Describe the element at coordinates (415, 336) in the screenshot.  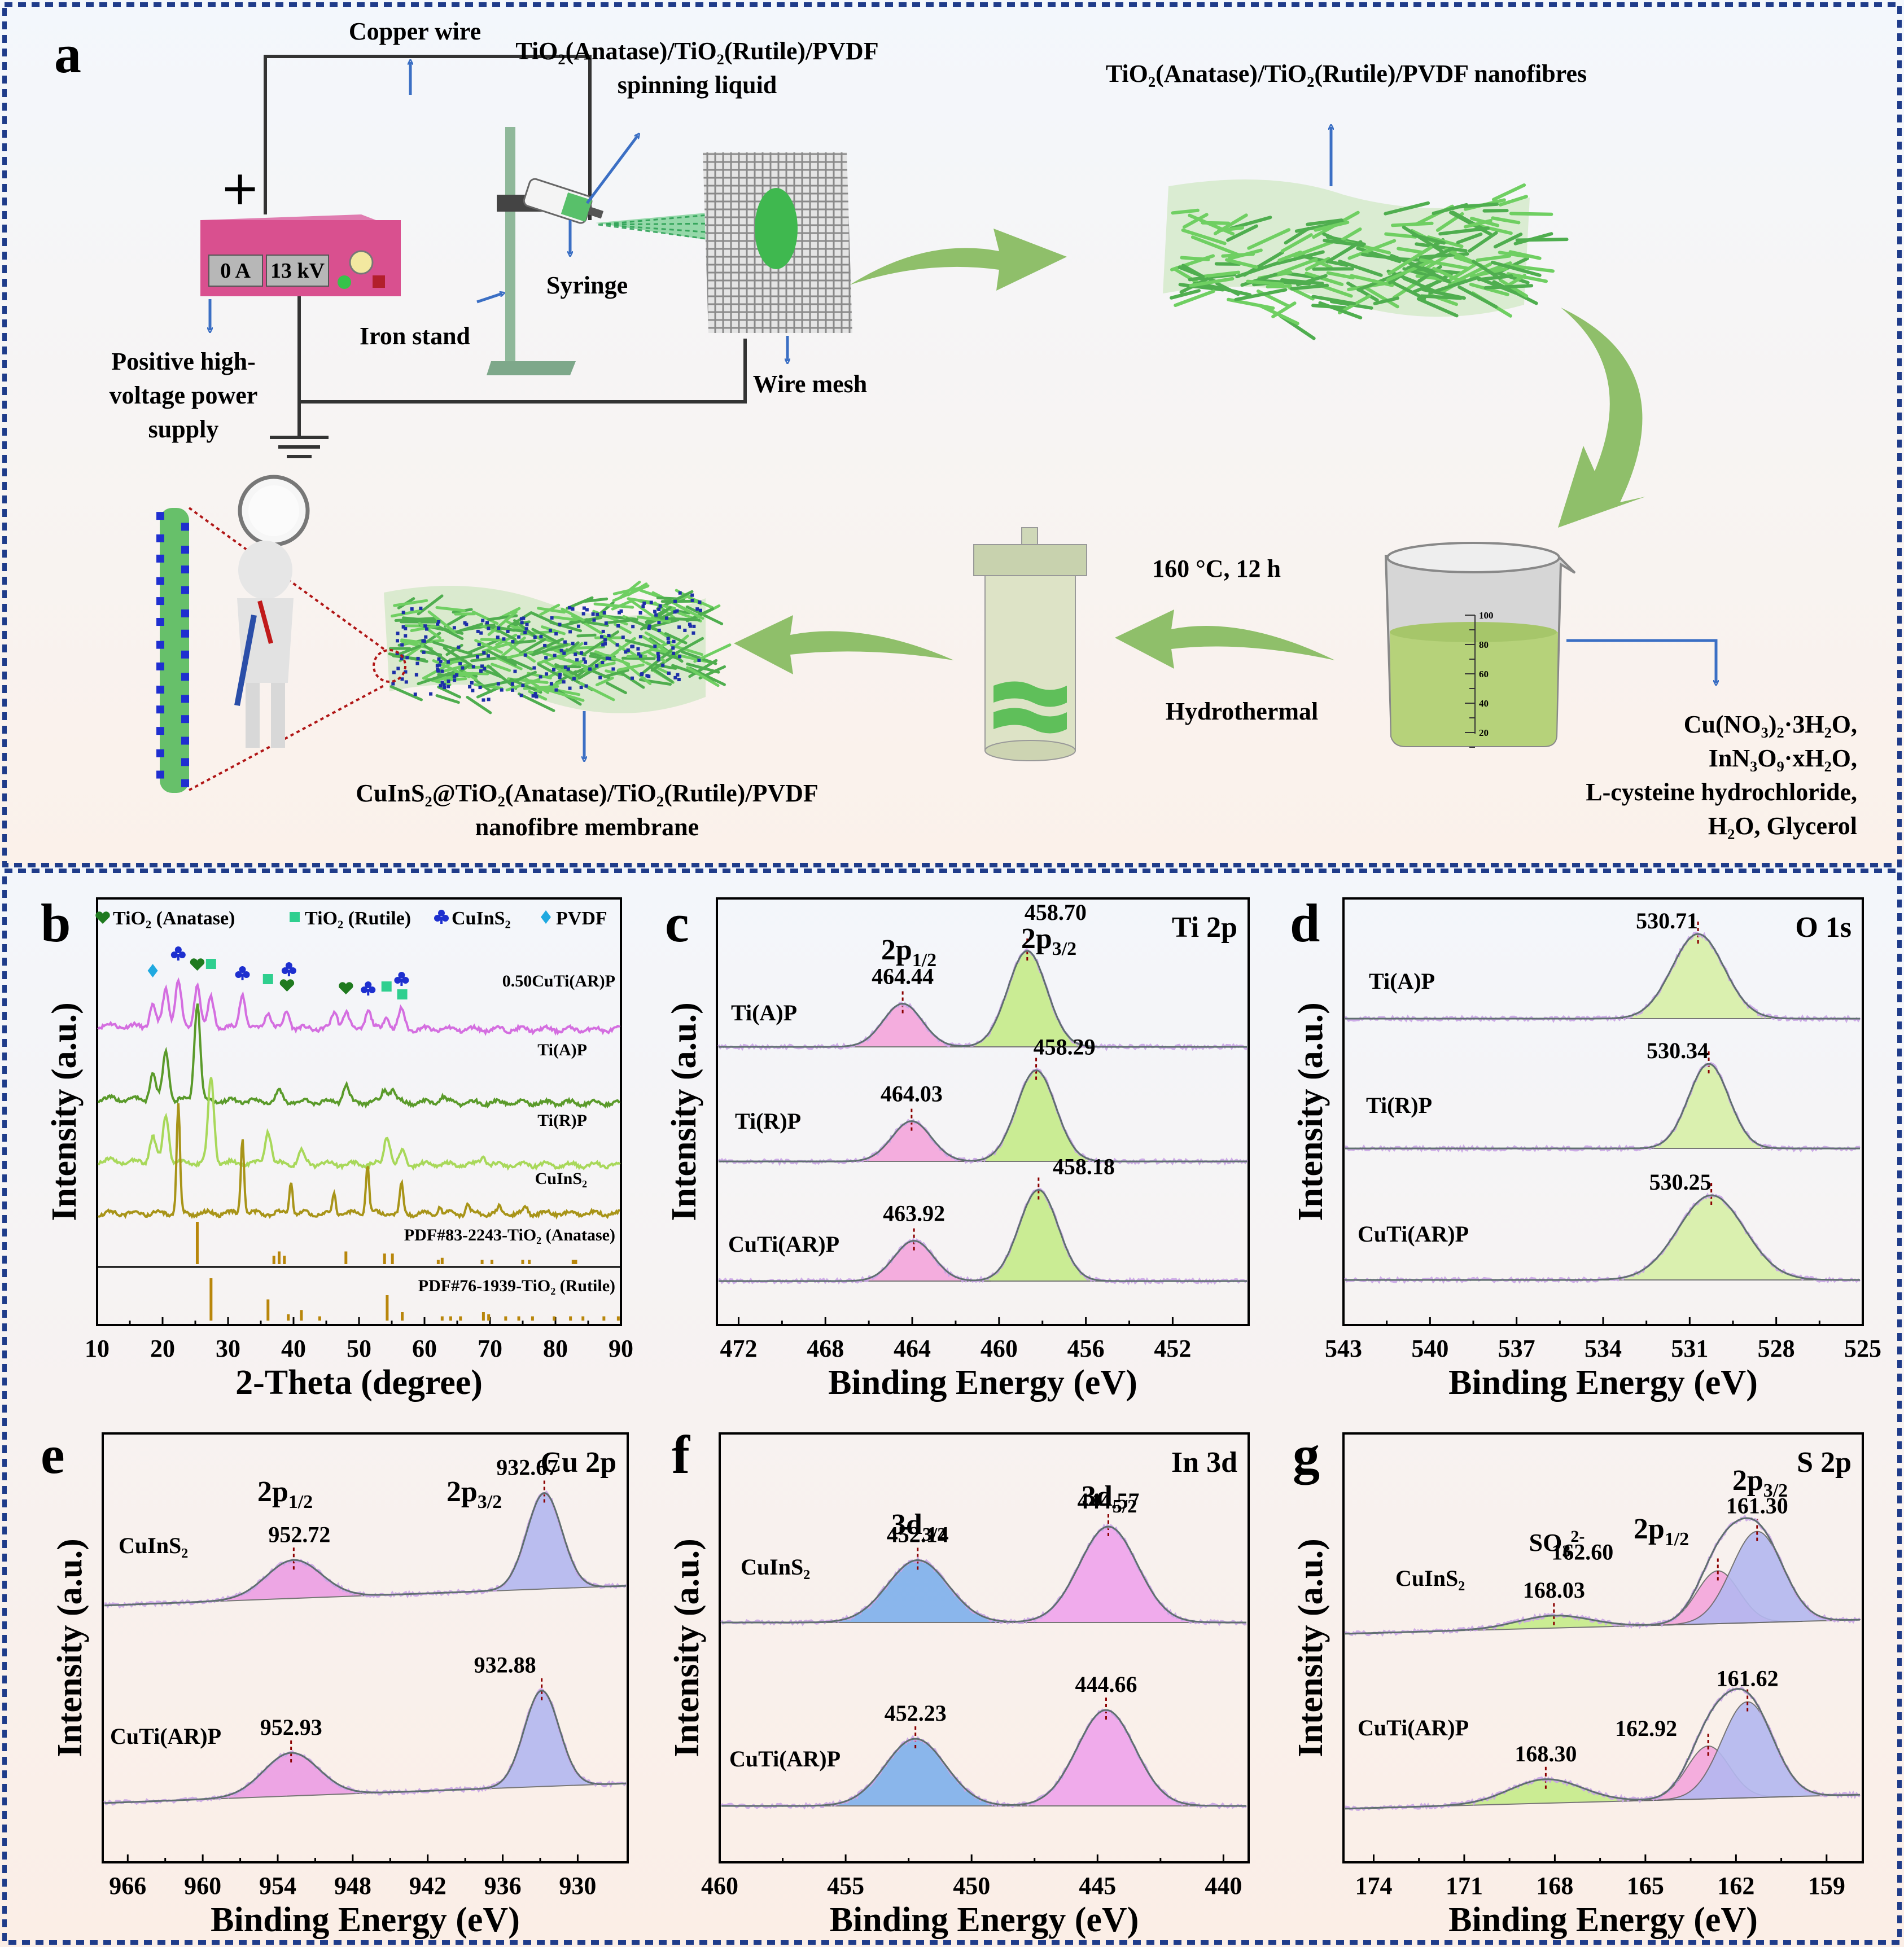
I see `iron-stand-label: Iron stand` at that location.